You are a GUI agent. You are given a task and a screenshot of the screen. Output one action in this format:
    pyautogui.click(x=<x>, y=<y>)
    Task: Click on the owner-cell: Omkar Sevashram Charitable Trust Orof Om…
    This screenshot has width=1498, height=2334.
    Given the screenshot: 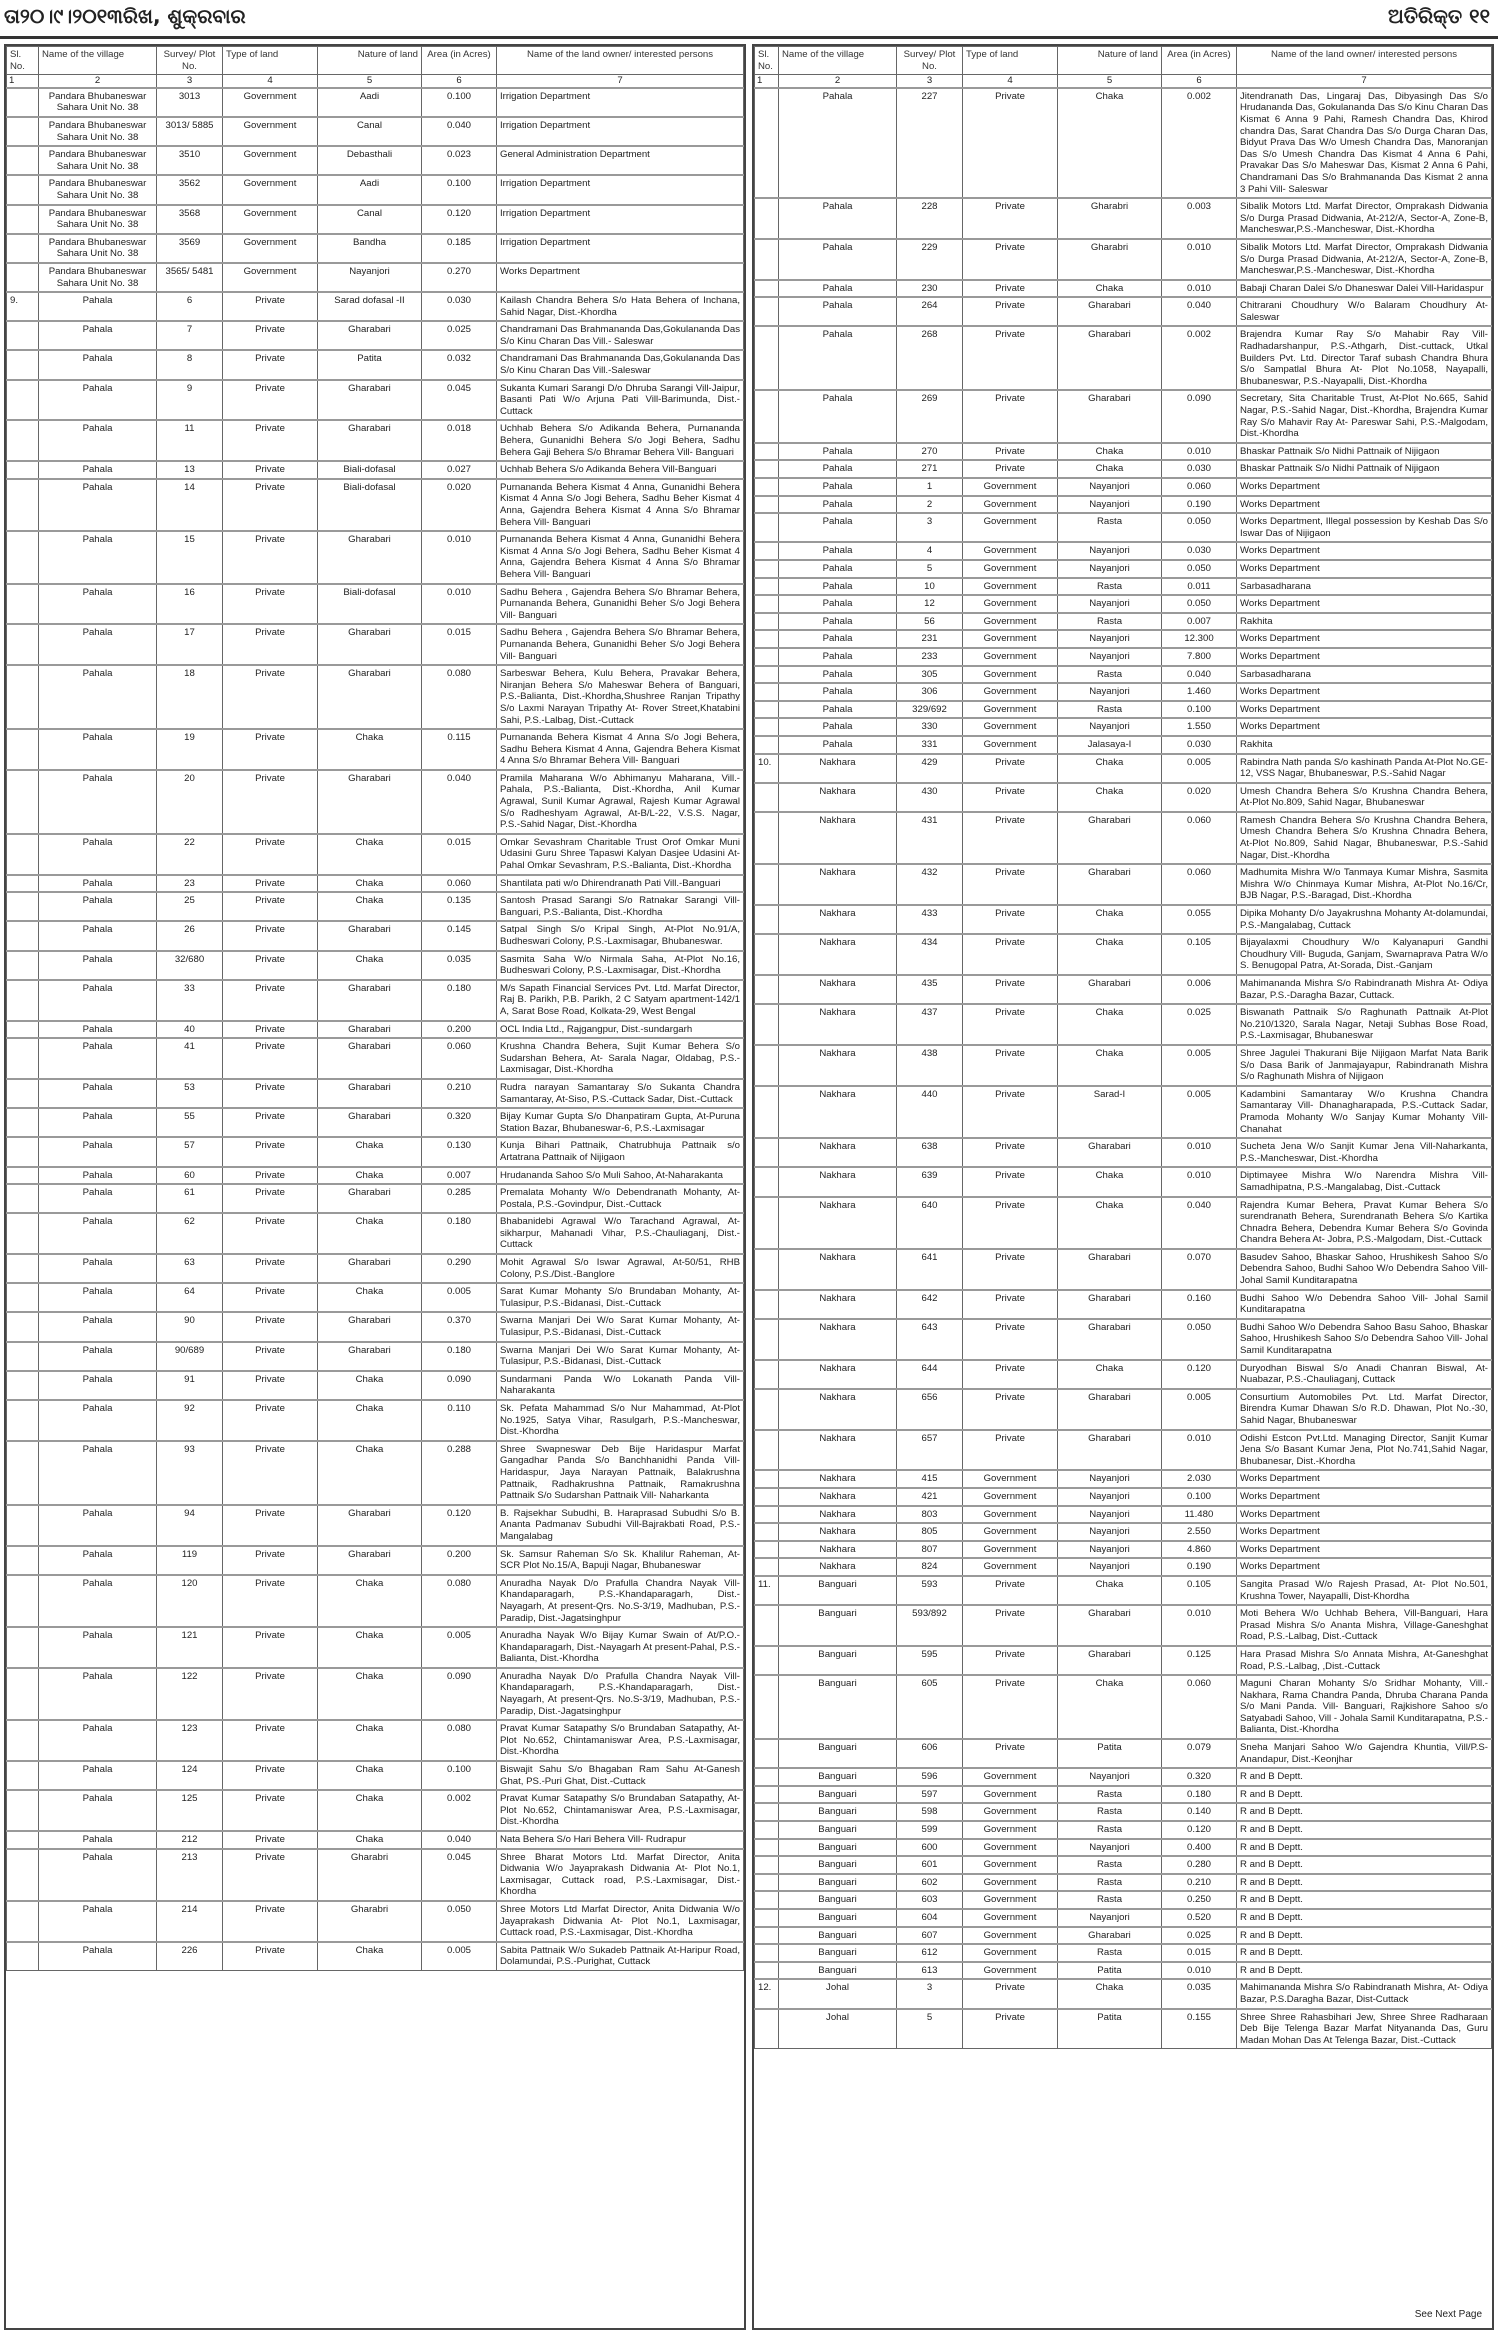 What is the action you would take?
    pyautogui.click(x=620, y=854)
    